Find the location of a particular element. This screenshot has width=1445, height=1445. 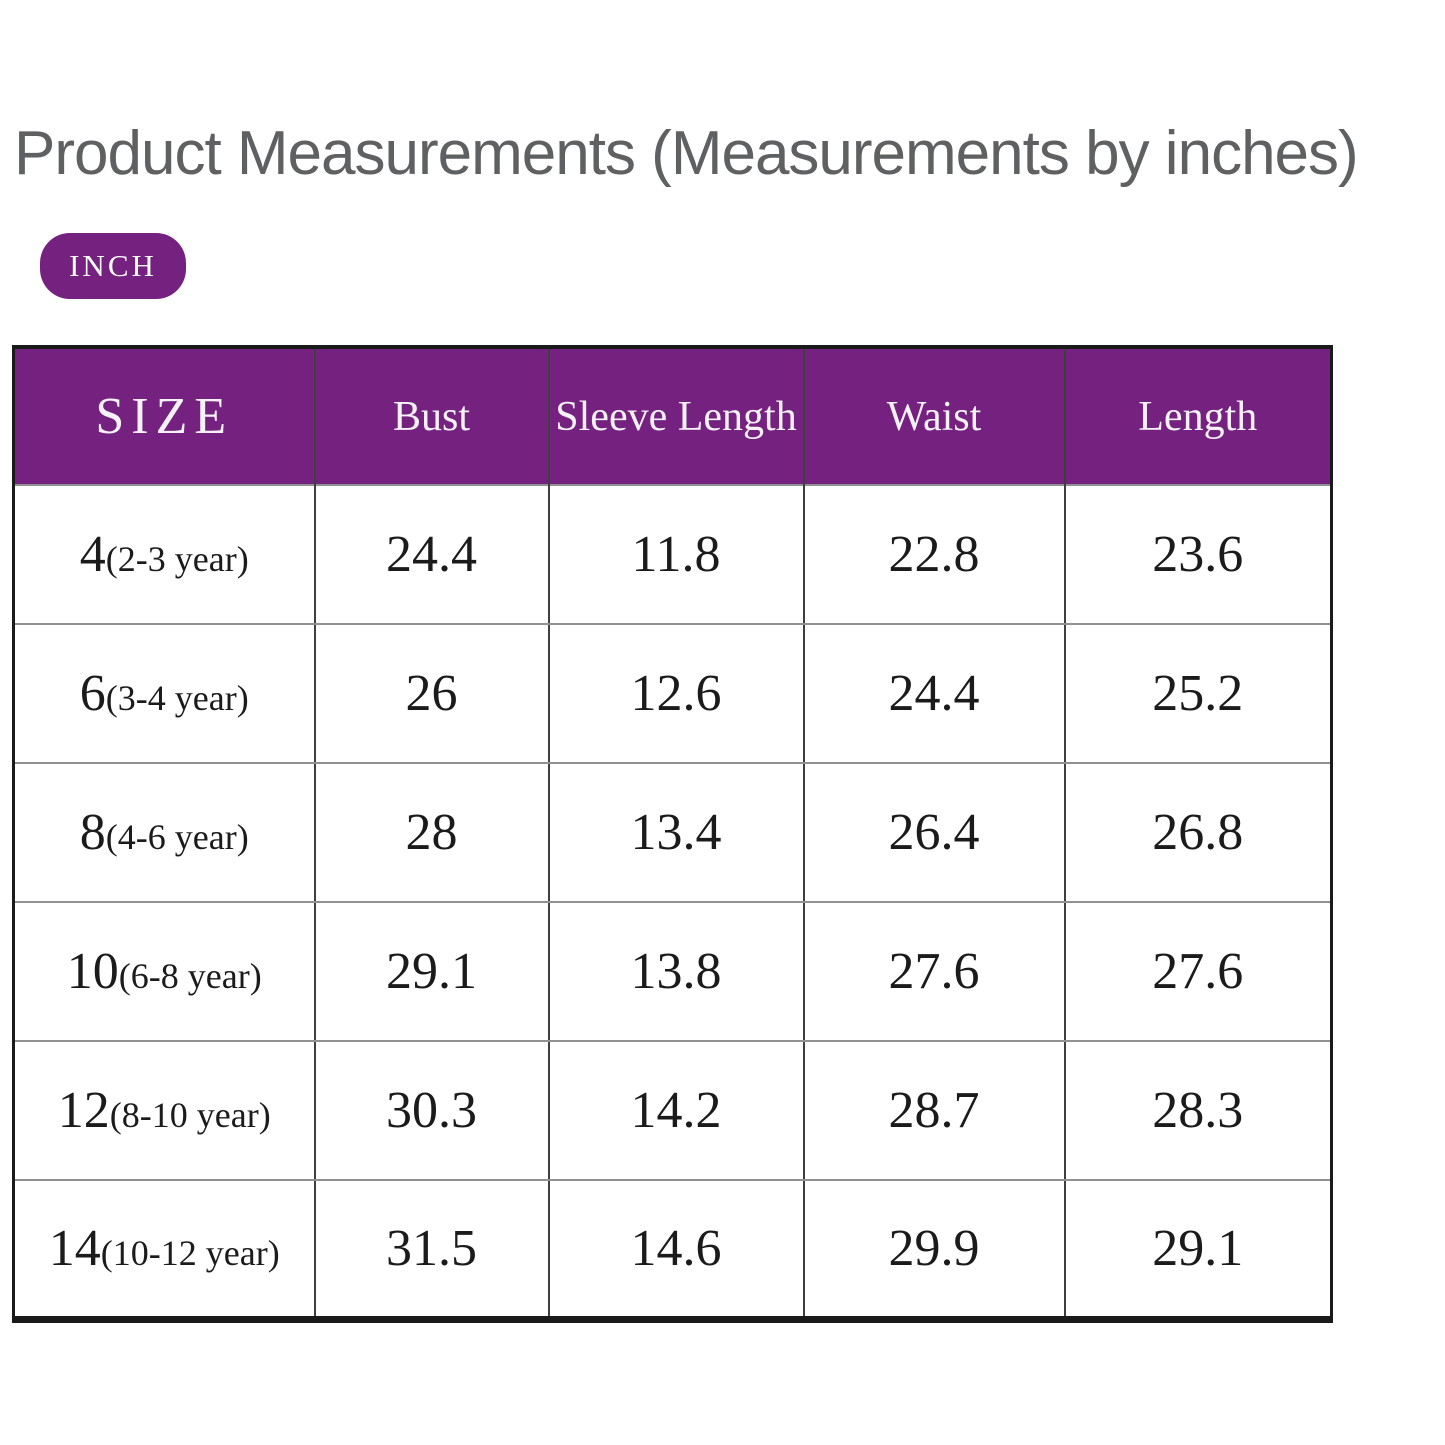

bust-value: 26 is located at coordinates (431, 693).